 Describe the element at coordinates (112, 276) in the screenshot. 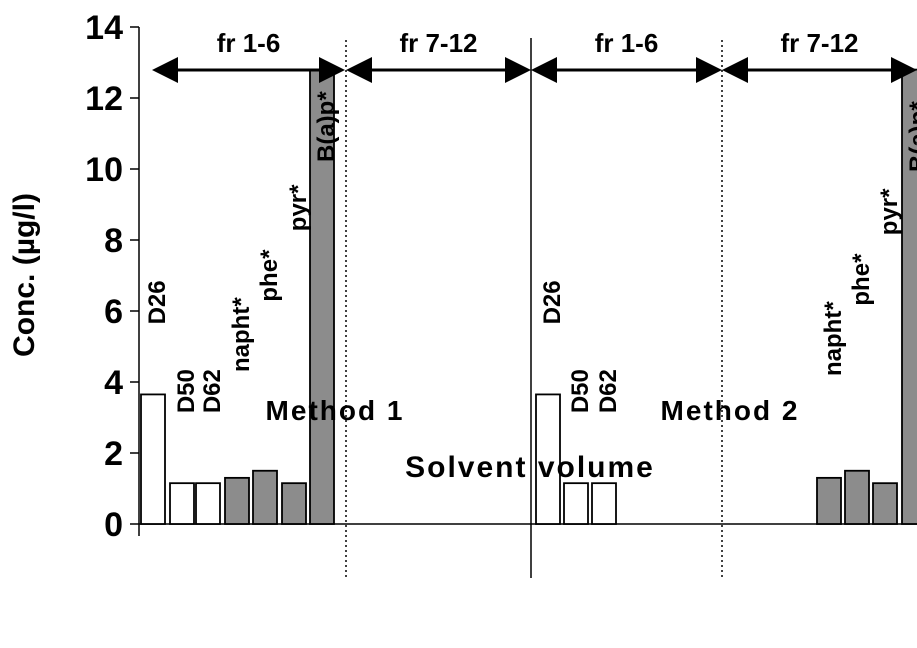

I see `y-axis: 0 2 4 6 8 10 12 14` at that location.